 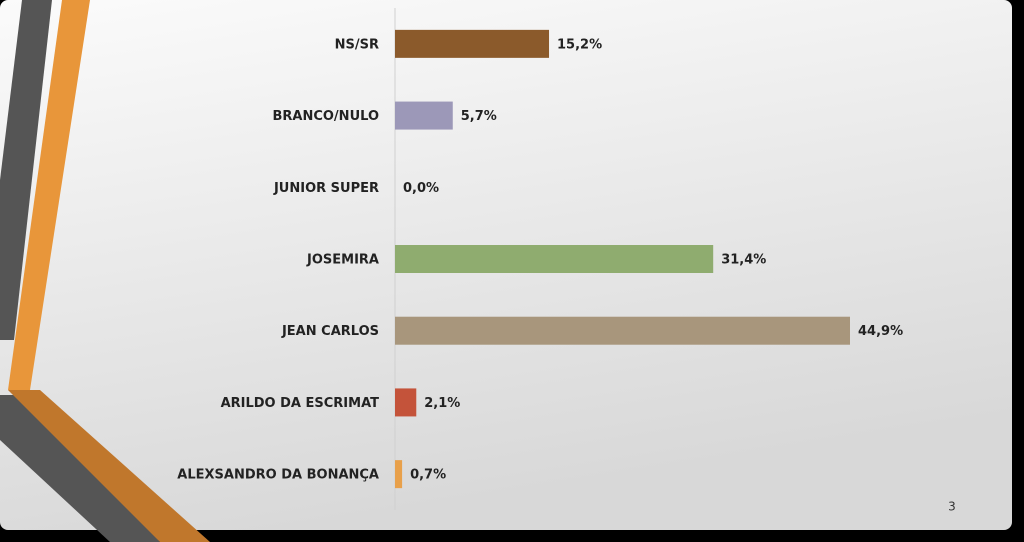 I want to click on value-label: 44,9%, so click(x=880, y=331).